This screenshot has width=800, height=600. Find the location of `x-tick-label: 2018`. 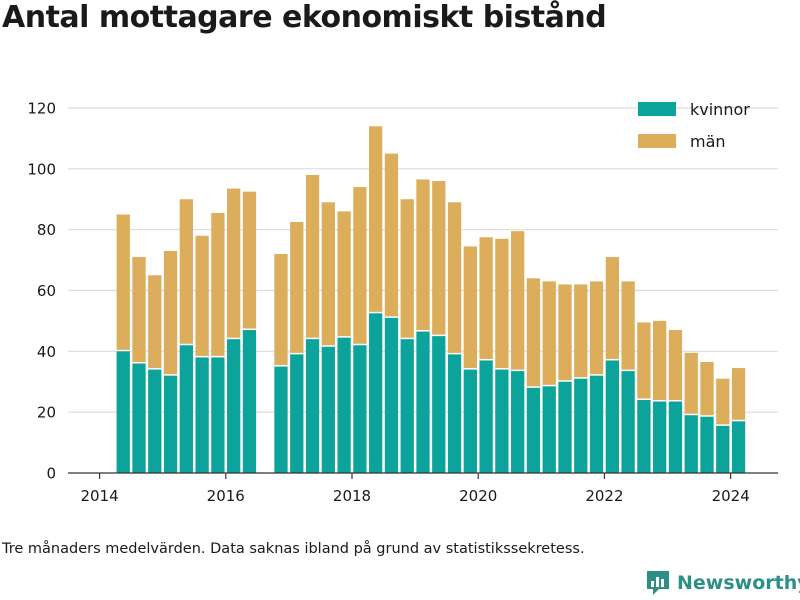

x-tick-label: 2018 is located at coordinates (352, 496).